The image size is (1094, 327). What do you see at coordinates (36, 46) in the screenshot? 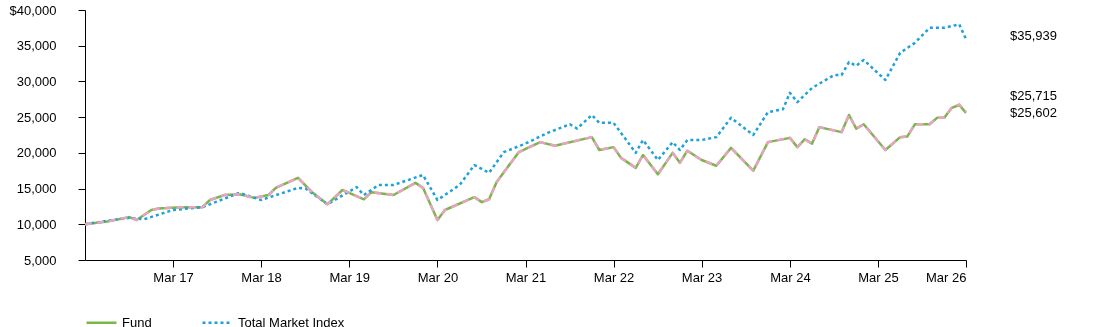
I see `y-tick-label: 35,000` at bounding box center [36, 46].